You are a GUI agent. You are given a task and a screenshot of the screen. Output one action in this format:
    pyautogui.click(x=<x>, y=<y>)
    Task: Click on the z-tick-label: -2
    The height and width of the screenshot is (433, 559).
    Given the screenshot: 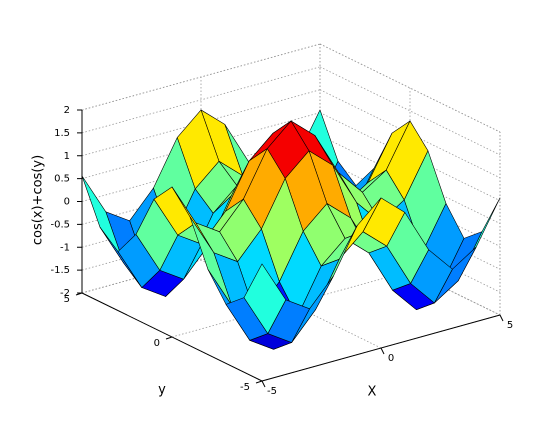 What is the action you would take?
    pyautogui.click(x=65, y=293)
    